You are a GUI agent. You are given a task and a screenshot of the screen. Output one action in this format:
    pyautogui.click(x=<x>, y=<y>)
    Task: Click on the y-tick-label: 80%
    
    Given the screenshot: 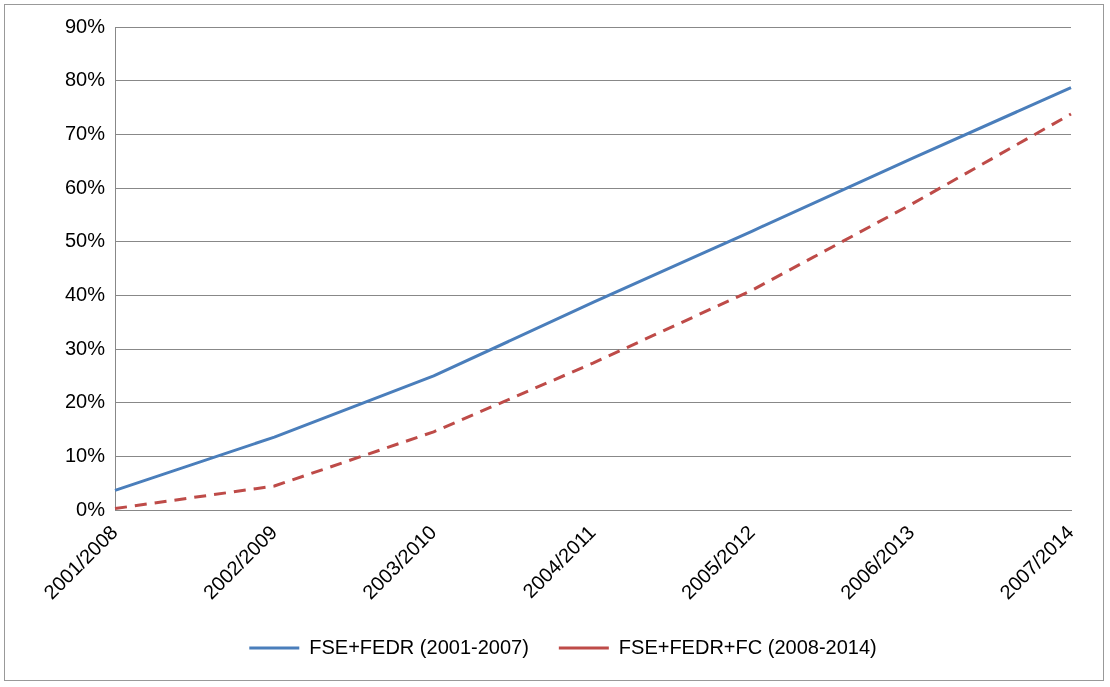 What is the action you would take?
    pyautogui.click(x=85, y=79)
    